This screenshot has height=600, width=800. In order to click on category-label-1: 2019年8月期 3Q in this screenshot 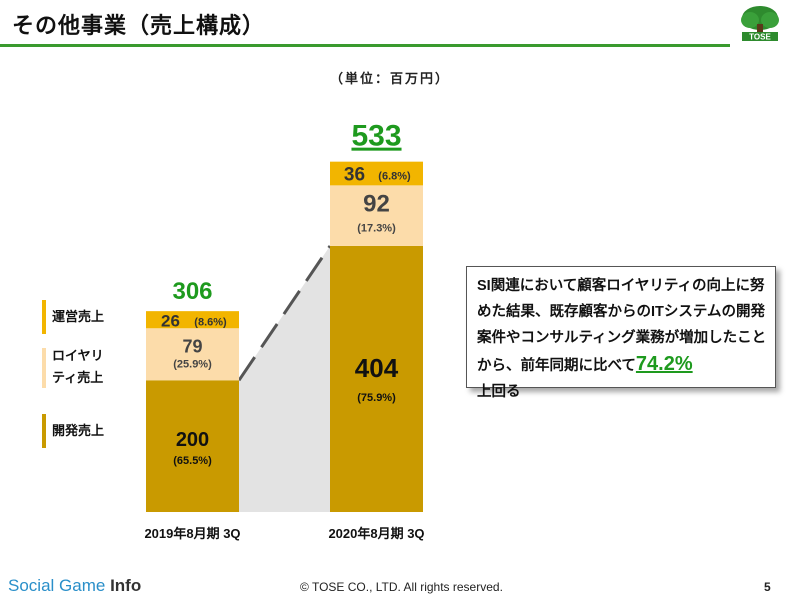, I will do `click(192, 533)`.